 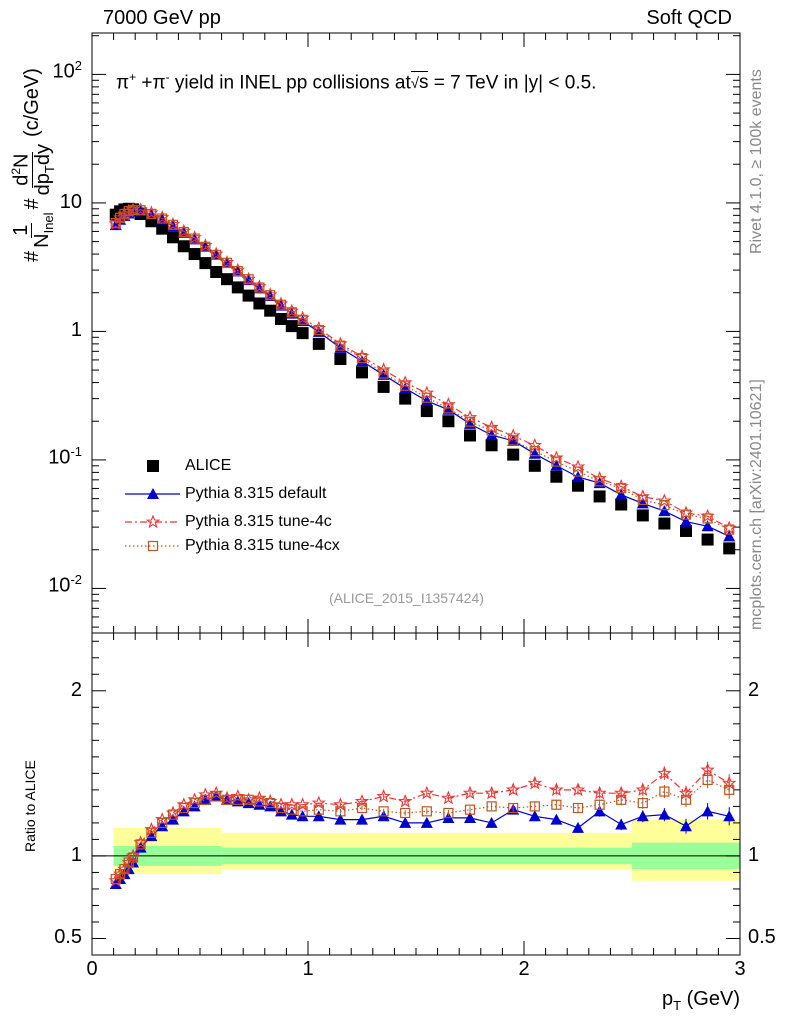 What do you see at coordinates (512, 83) in the screenshot?
I see `title-end: = 7 TeV in |y| < 0.5.` at bounding box center [512, 83].